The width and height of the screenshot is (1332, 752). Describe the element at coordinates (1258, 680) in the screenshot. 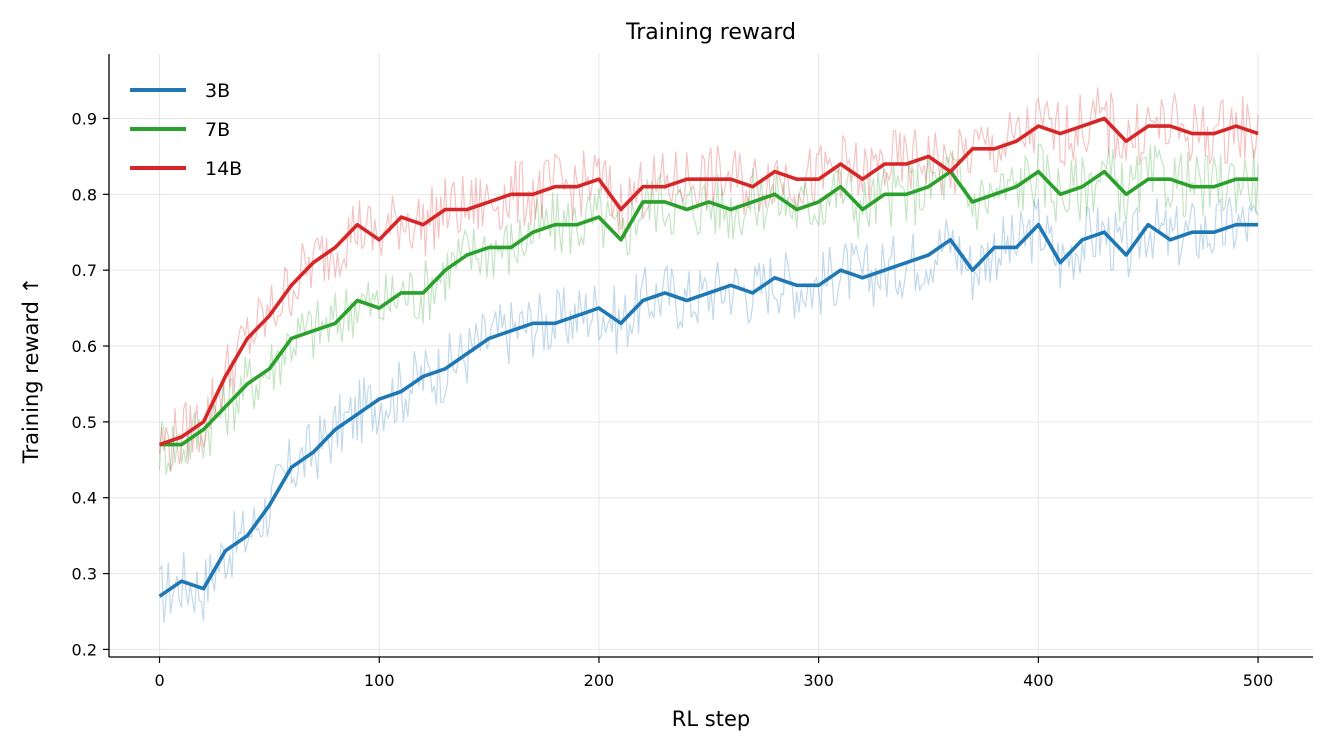

I see `x-tick-label: 500` at that location.